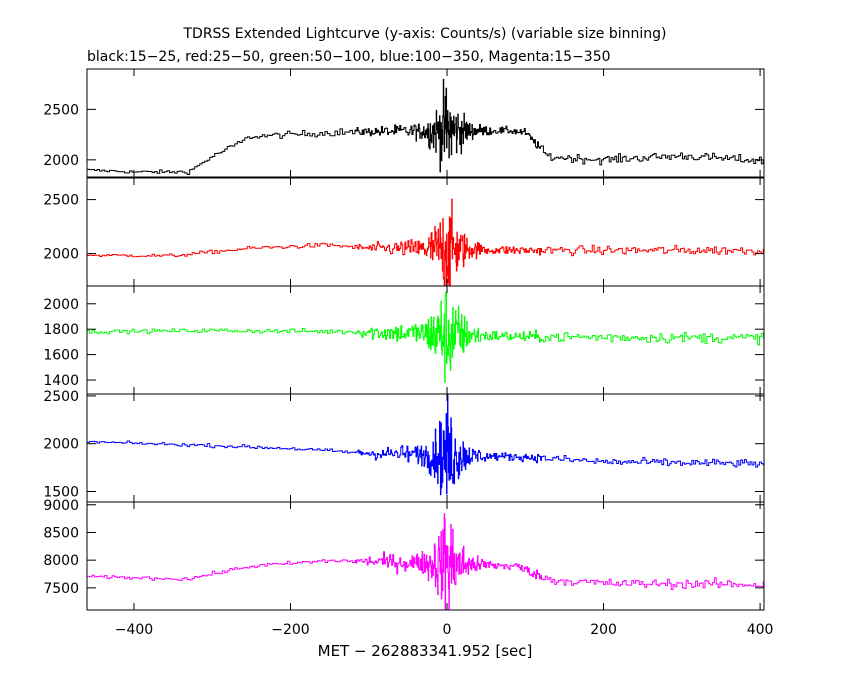 The image size is (850, 680). I want to click on series-line-100−350, so click(425, 445).